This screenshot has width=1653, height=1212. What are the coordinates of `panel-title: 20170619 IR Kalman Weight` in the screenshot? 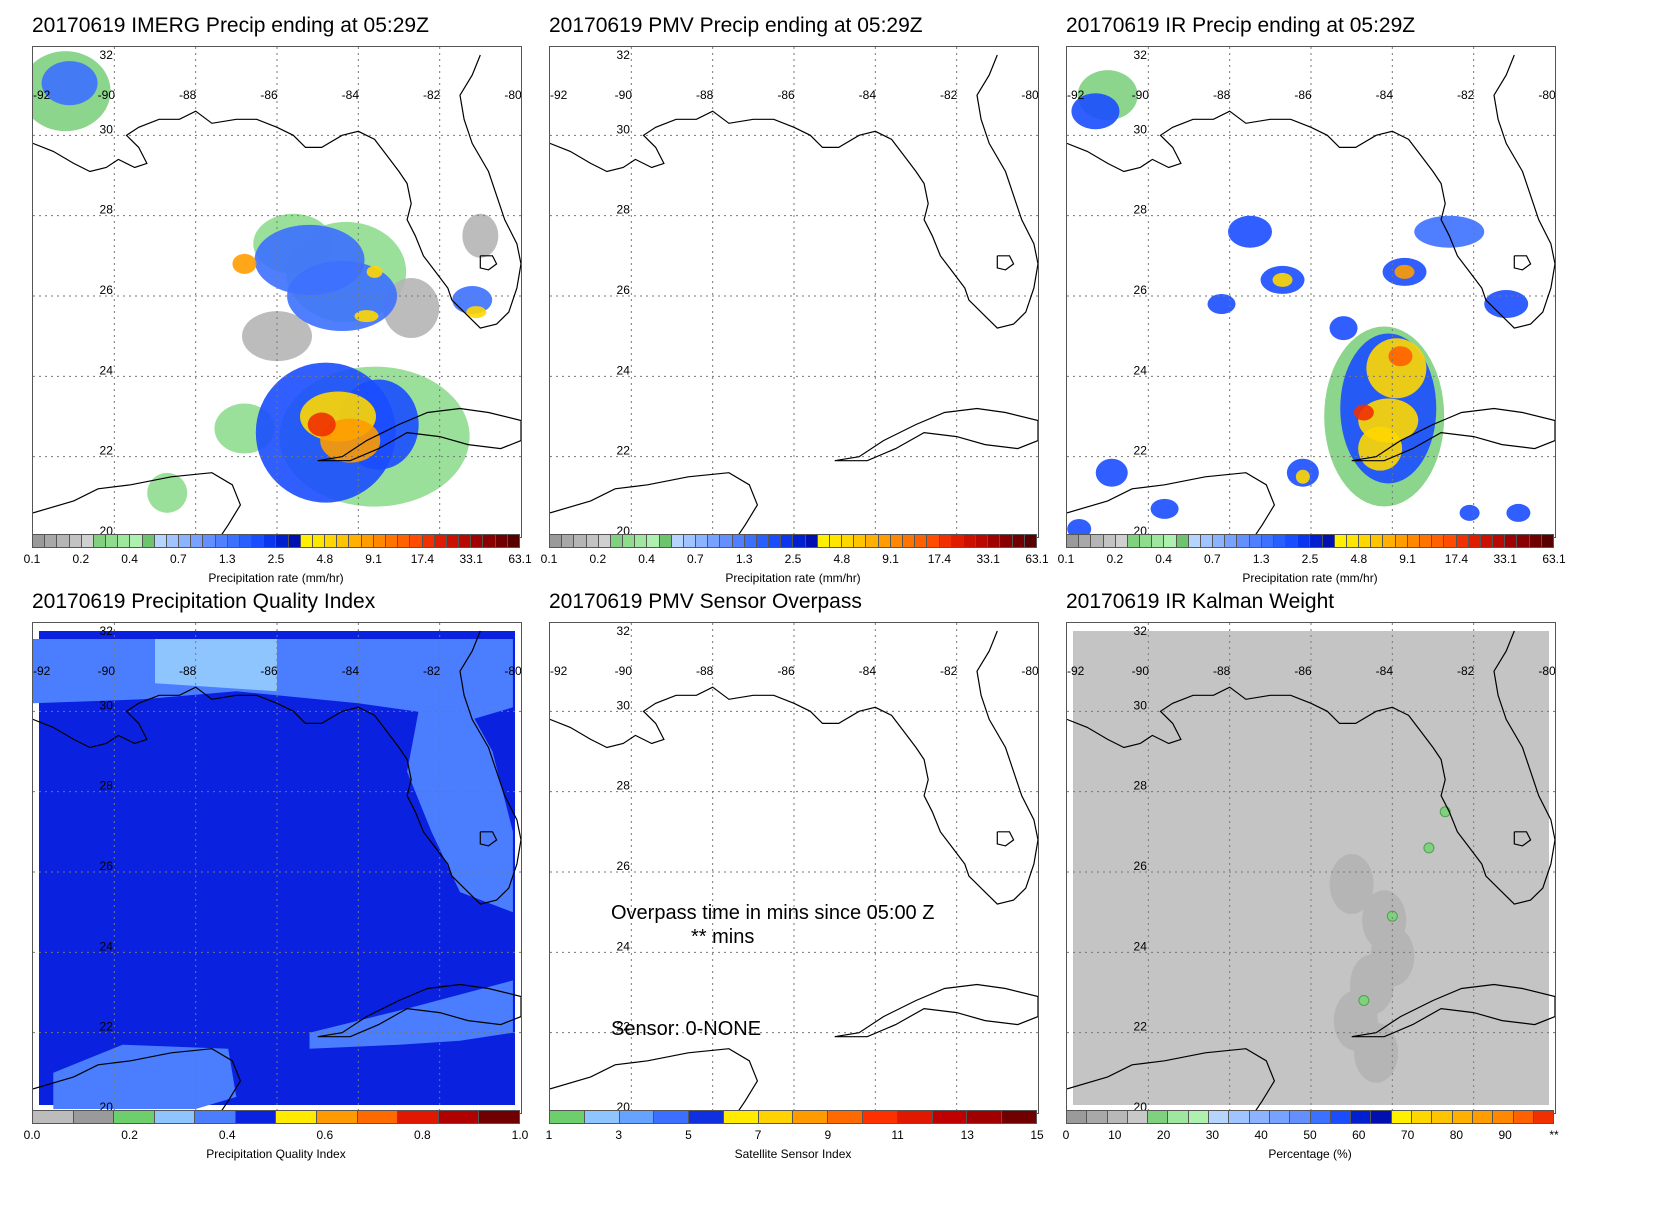 It's located at (1200, 601).